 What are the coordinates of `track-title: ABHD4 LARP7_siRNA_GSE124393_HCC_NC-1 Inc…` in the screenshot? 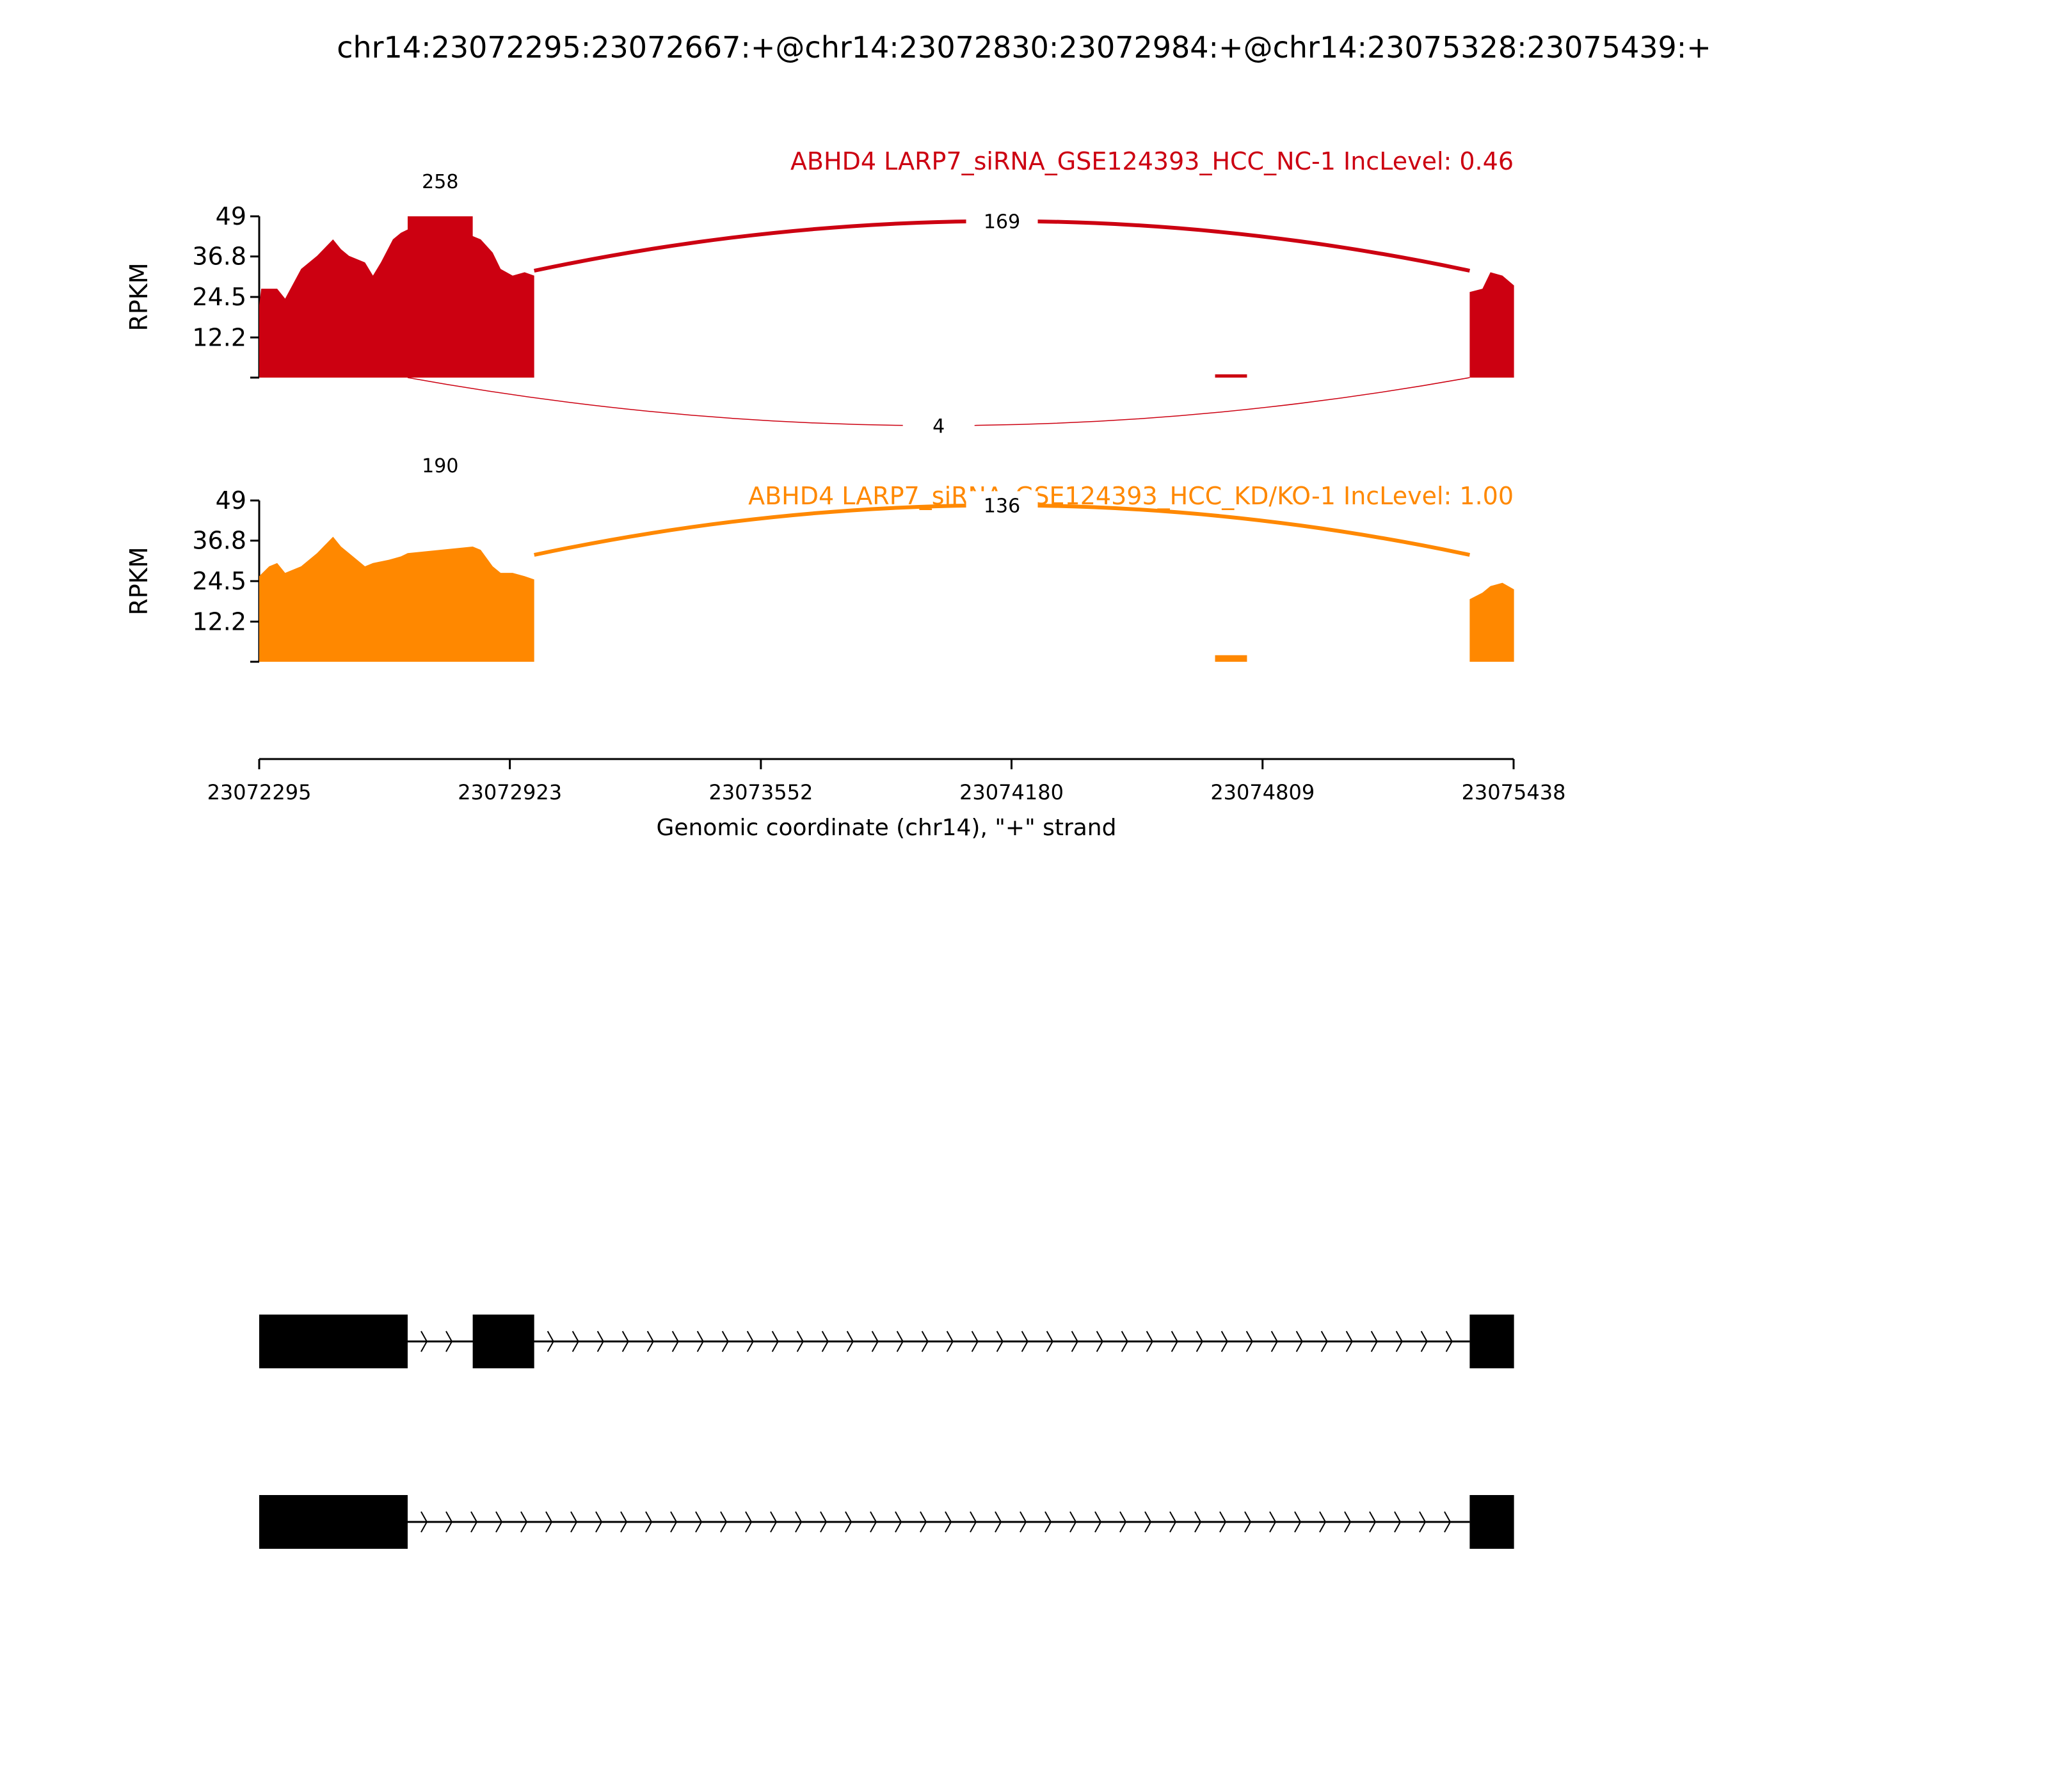 It's located at (1152, 161).